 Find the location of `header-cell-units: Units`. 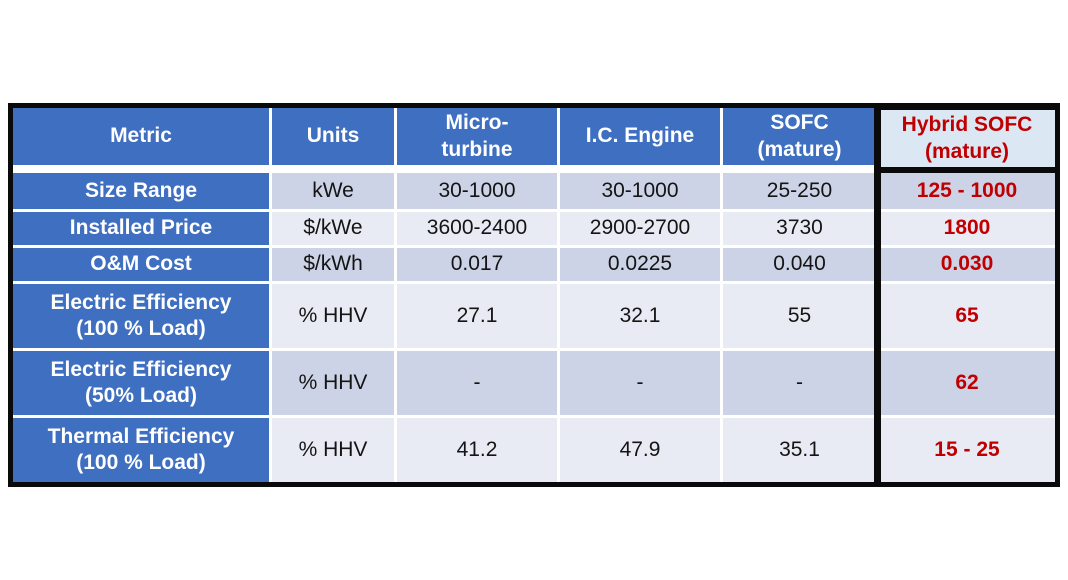

header-cell-units: Units is located at coordinates (333, 139).